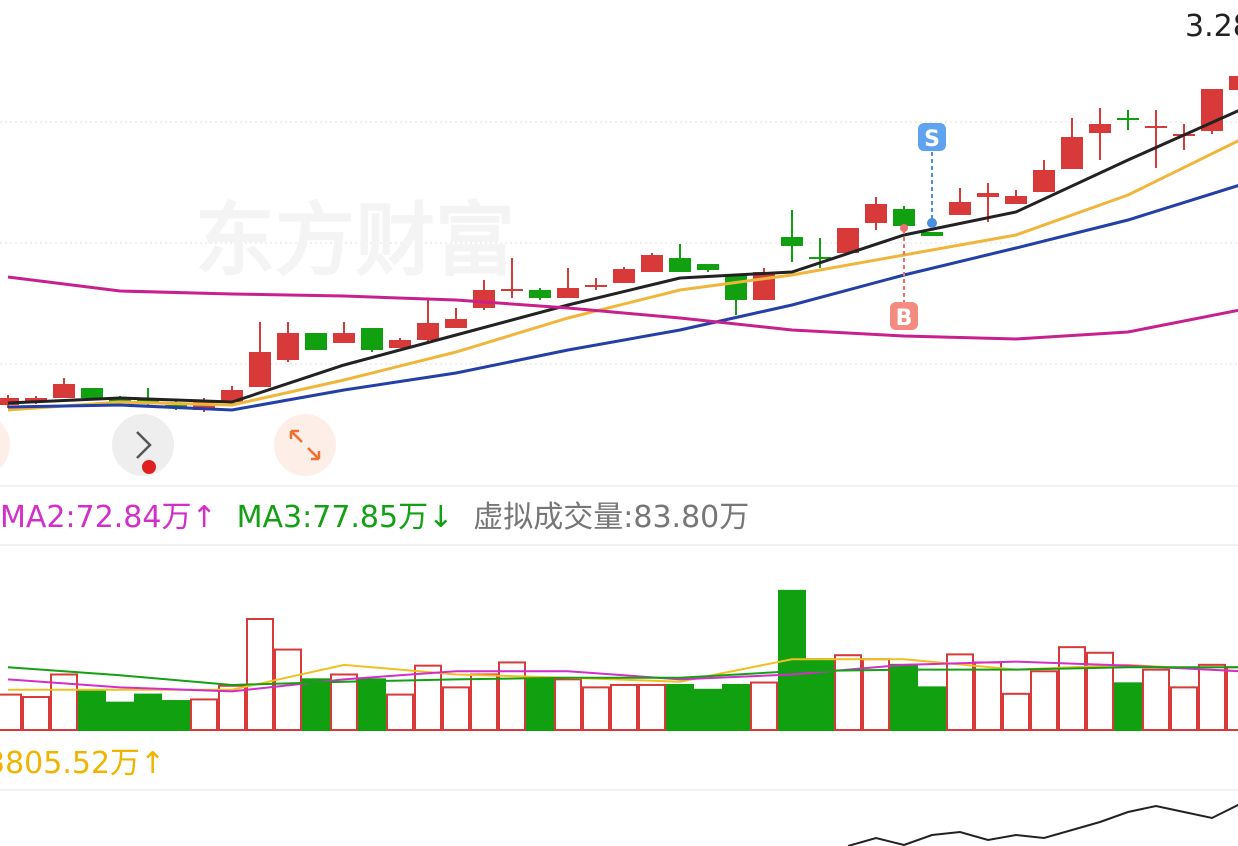  Describe the element at coordinates (1211, 26) in the screenshot. I see `price-label: 3.28` at that location.